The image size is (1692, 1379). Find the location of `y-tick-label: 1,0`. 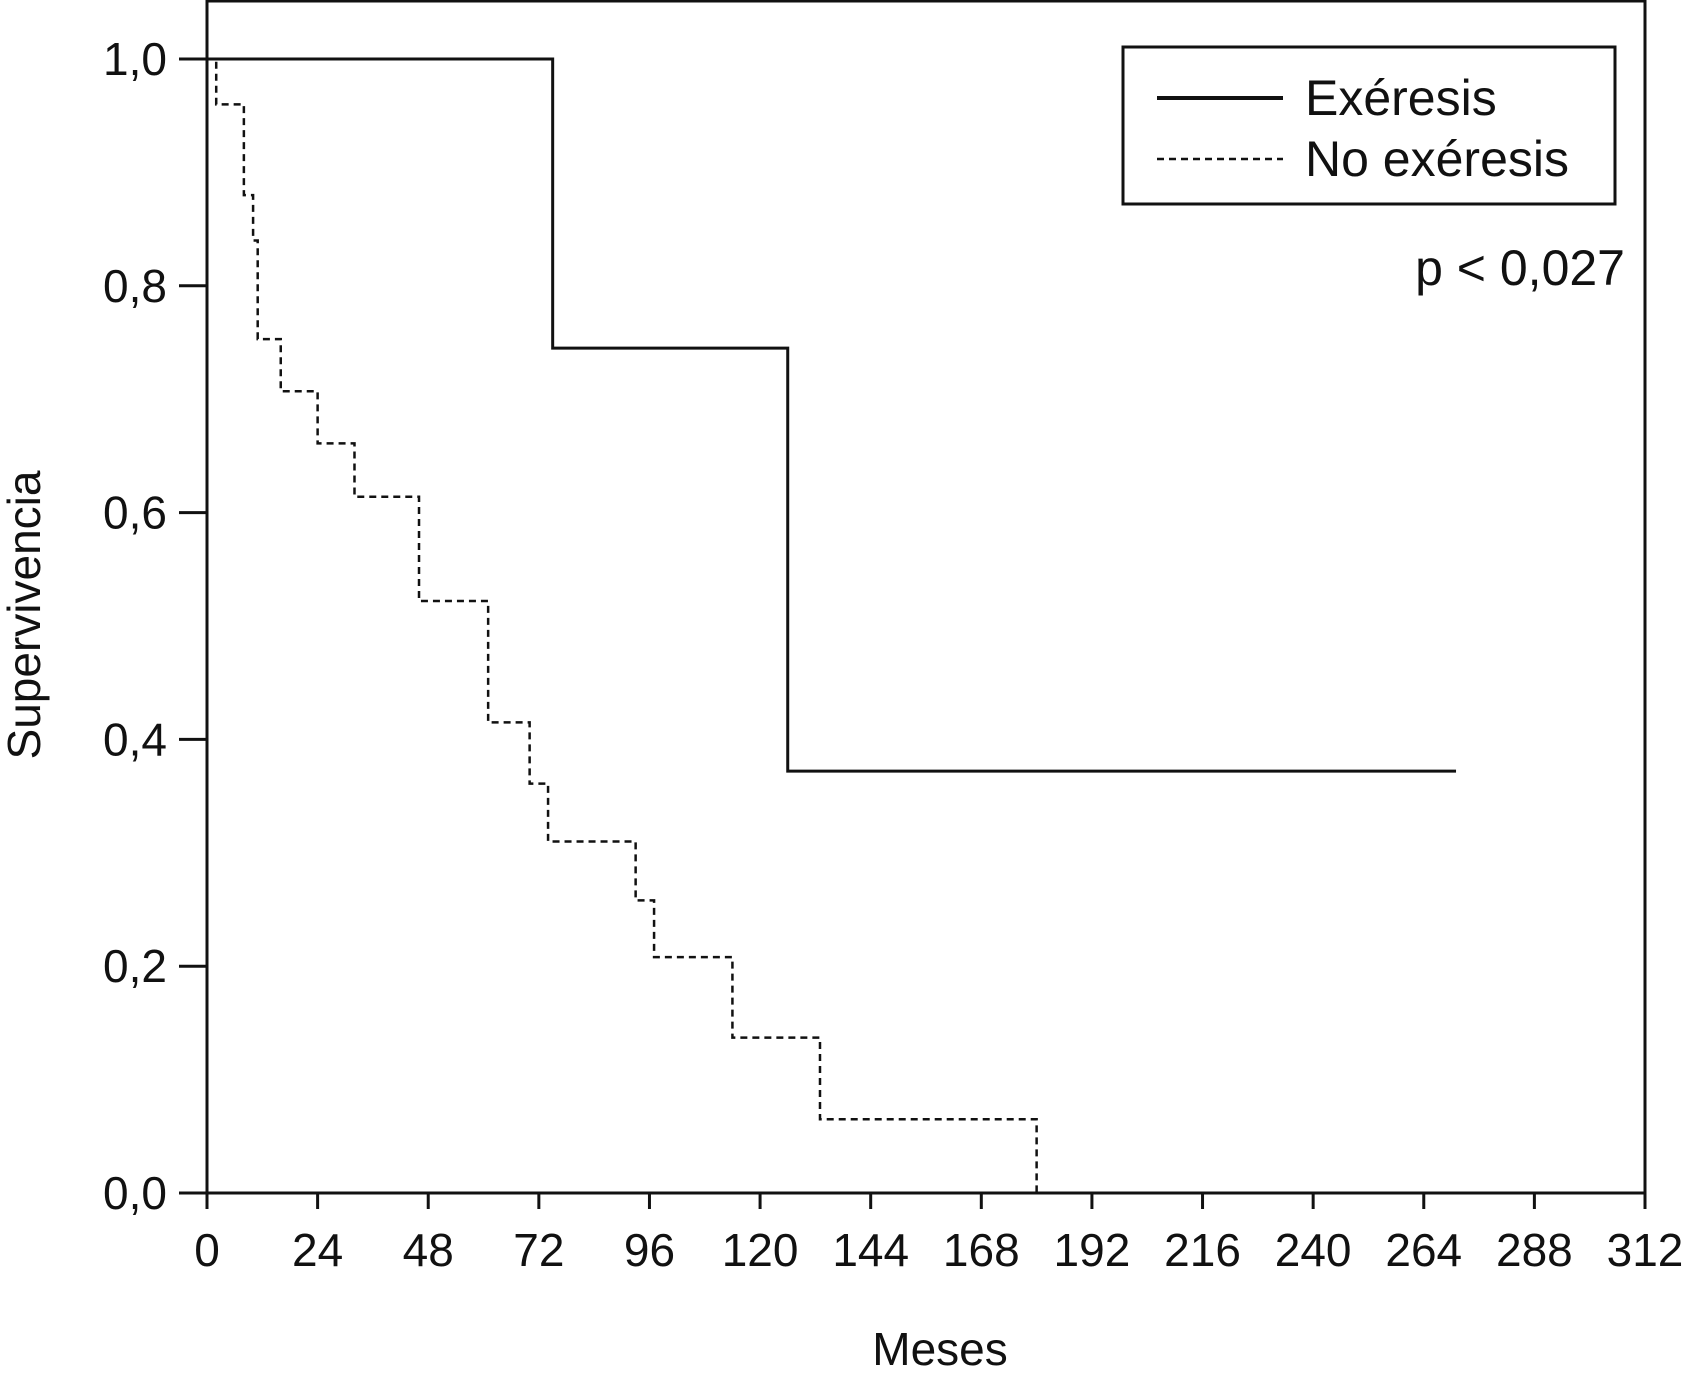

y-tick-label: 1,0 is located at coordinates (135, 59).